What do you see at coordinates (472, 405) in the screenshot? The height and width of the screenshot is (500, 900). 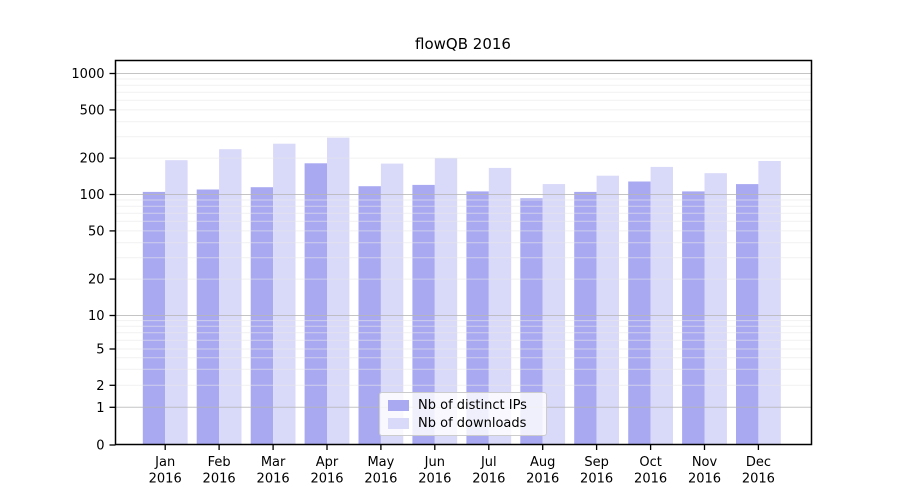 I see `legend-label-distinct-ips: Nb of distinct IPs` at bounding box center [472, 405].